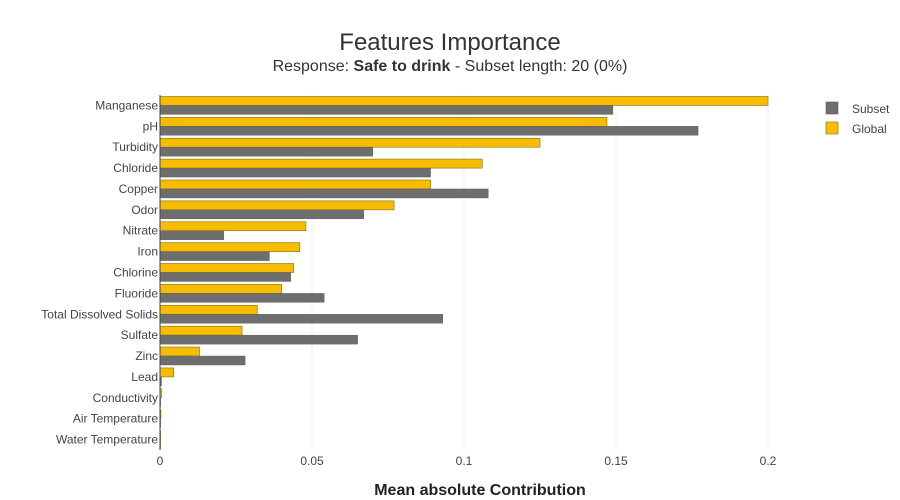 This screenshot has height=500, width=900. I want to click on y-tick-label: Nitrate, so click(141, 231).